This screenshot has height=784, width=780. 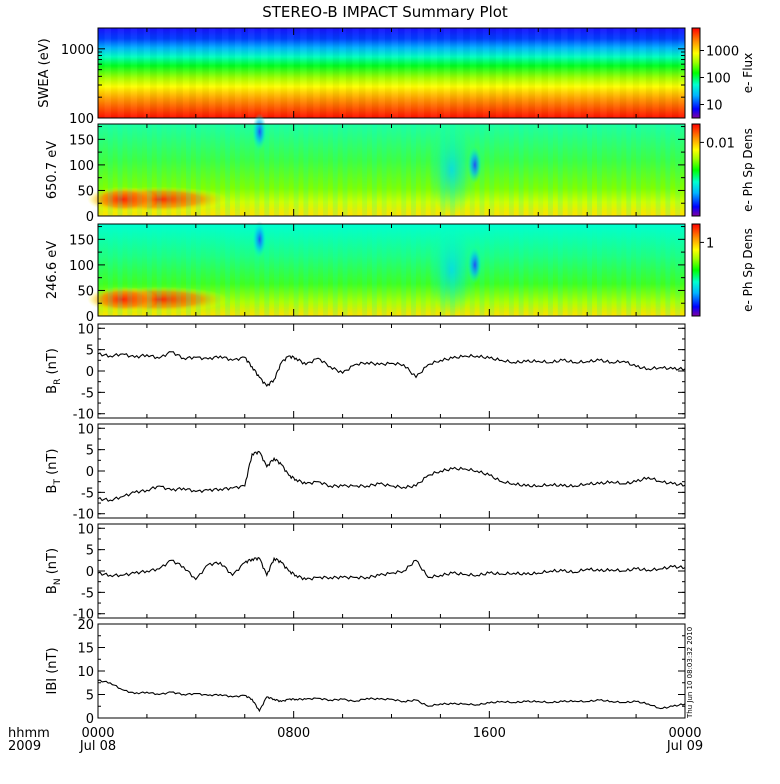 I want to click on colorbar-label: e- Ph Sp Dens, so click(x=748, y=170).